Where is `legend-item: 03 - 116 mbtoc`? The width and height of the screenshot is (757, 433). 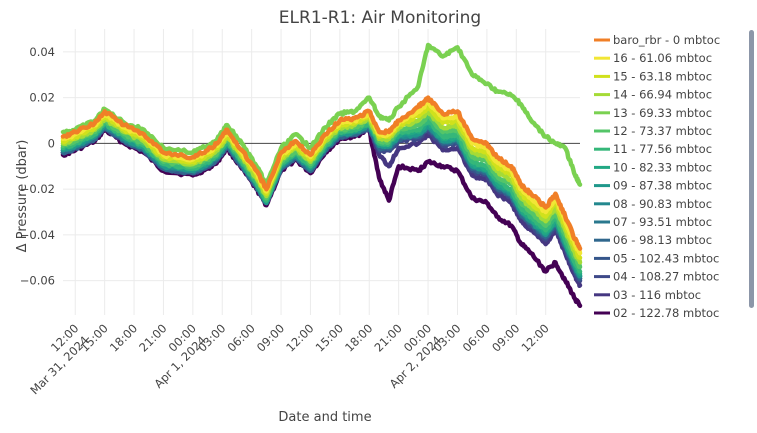
legend-item: 03 - 116 mbtoc is located at coordinates (647, 295).